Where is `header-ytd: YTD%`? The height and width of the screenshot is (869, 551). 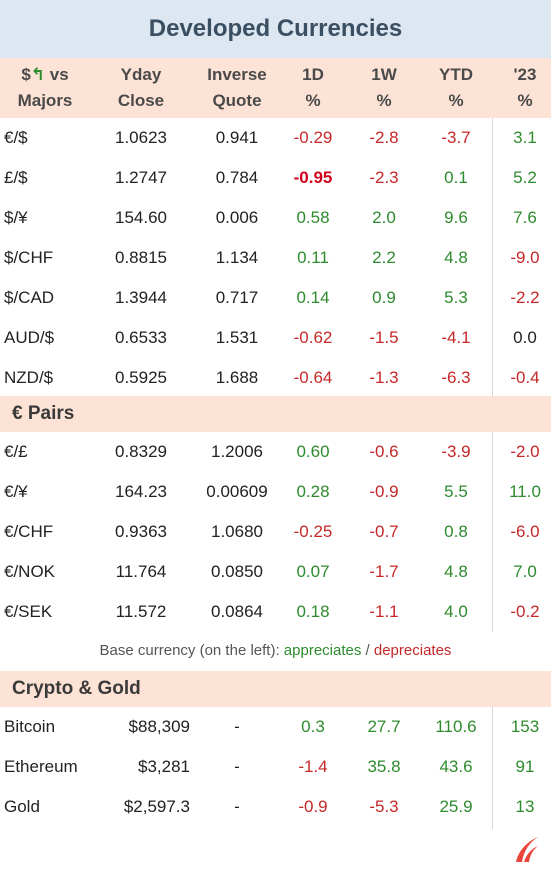
header-ytd: YTD% is located at coordinates (456, 87).